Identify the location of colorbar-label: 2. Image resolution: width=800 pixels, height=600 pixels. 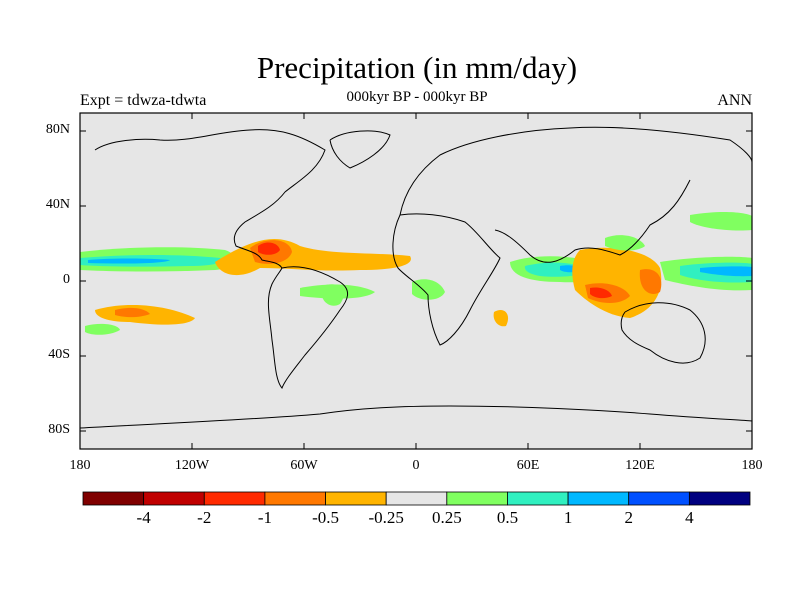
(628, 517).